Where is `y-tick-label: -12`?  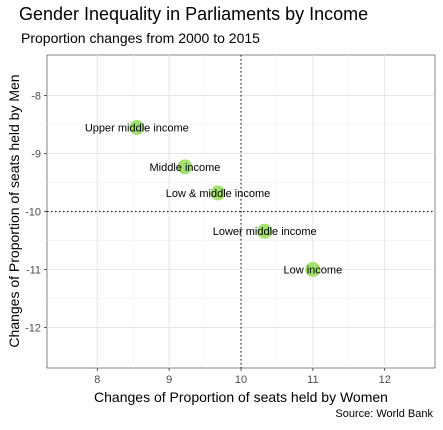
y-tick-label: -12 is located at coordinates (33, 328).